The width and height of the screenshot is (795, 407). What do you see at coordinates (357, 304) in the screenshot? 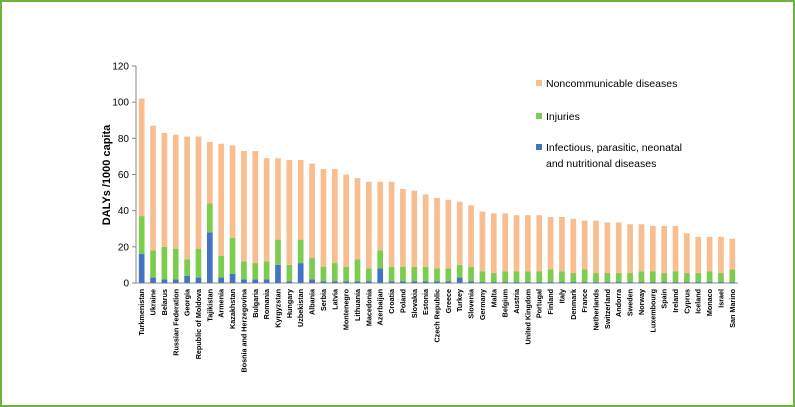
I see `x-tick-label: Lithuania` at bounding box center [357, 304].